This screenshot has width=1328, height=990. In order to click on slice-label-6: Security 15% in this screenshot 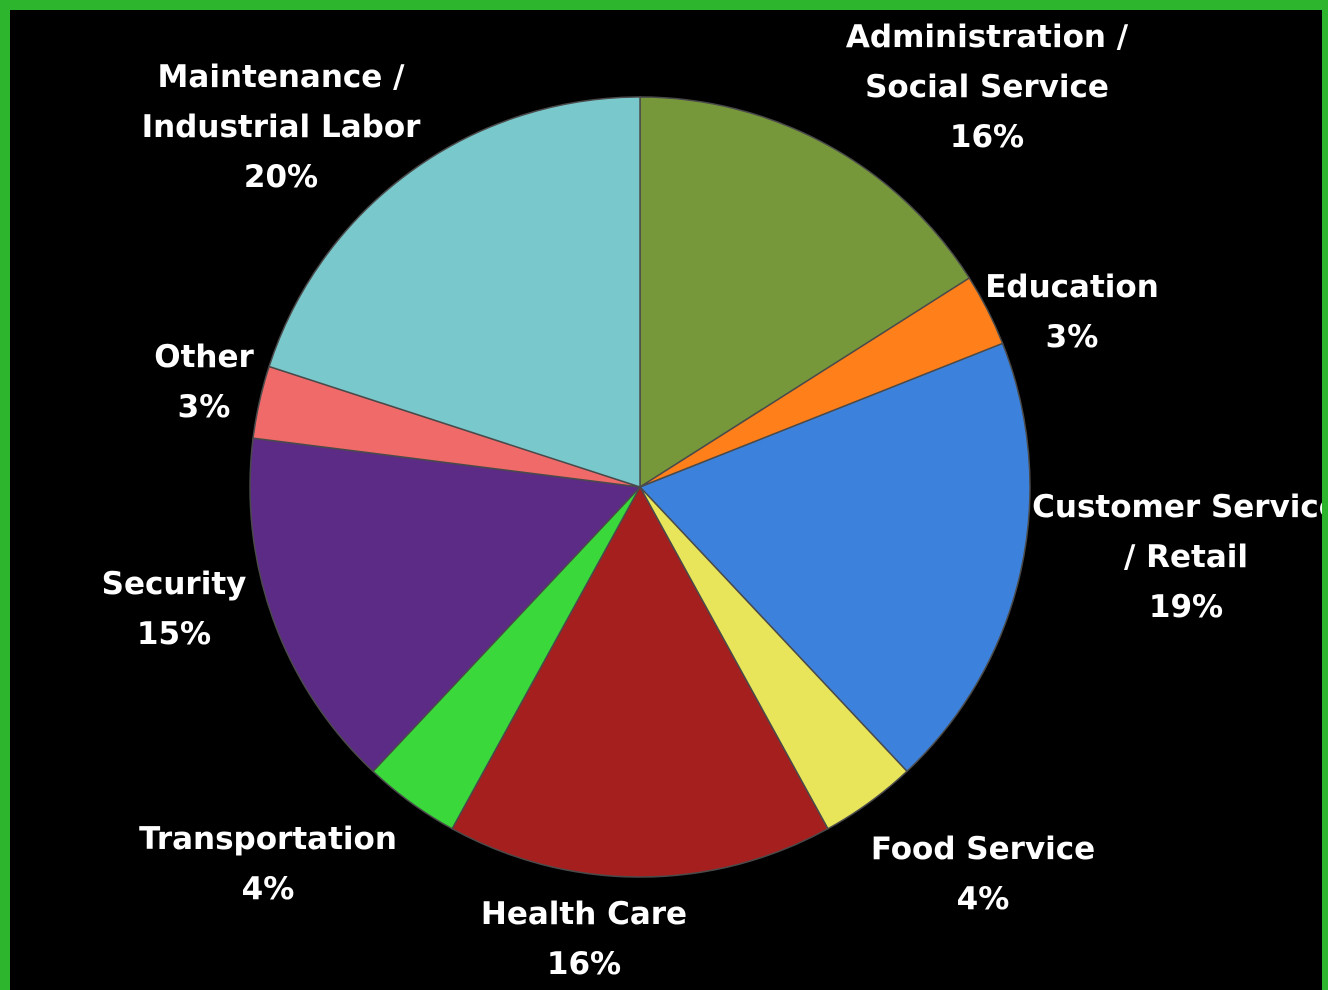, I will do `click(174, 609)`.